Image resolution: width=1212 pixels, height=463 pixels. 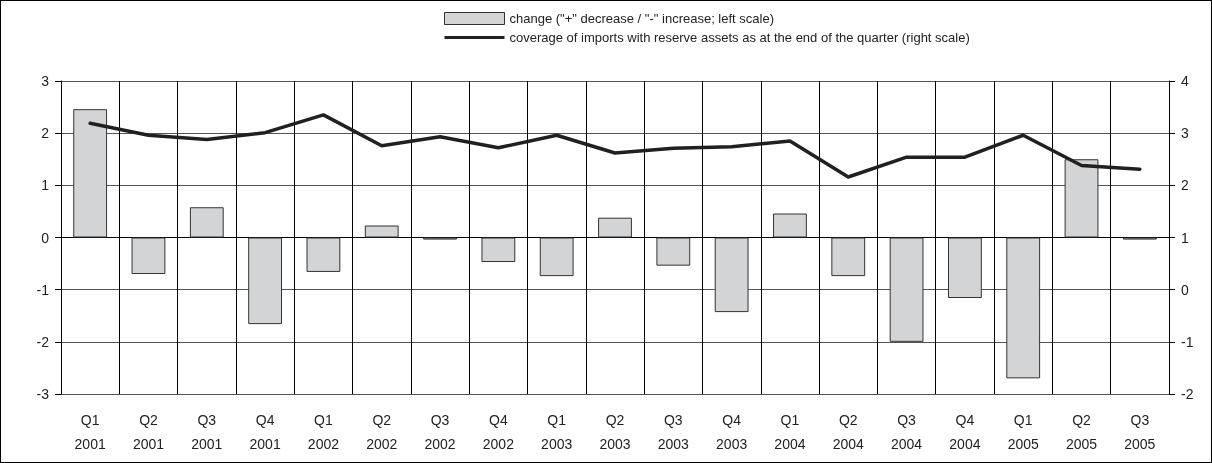 What do you see at coordinates (43, 341) in the screenshot?
I see `y-tick-label: -2` at bounding box center [43, 341].